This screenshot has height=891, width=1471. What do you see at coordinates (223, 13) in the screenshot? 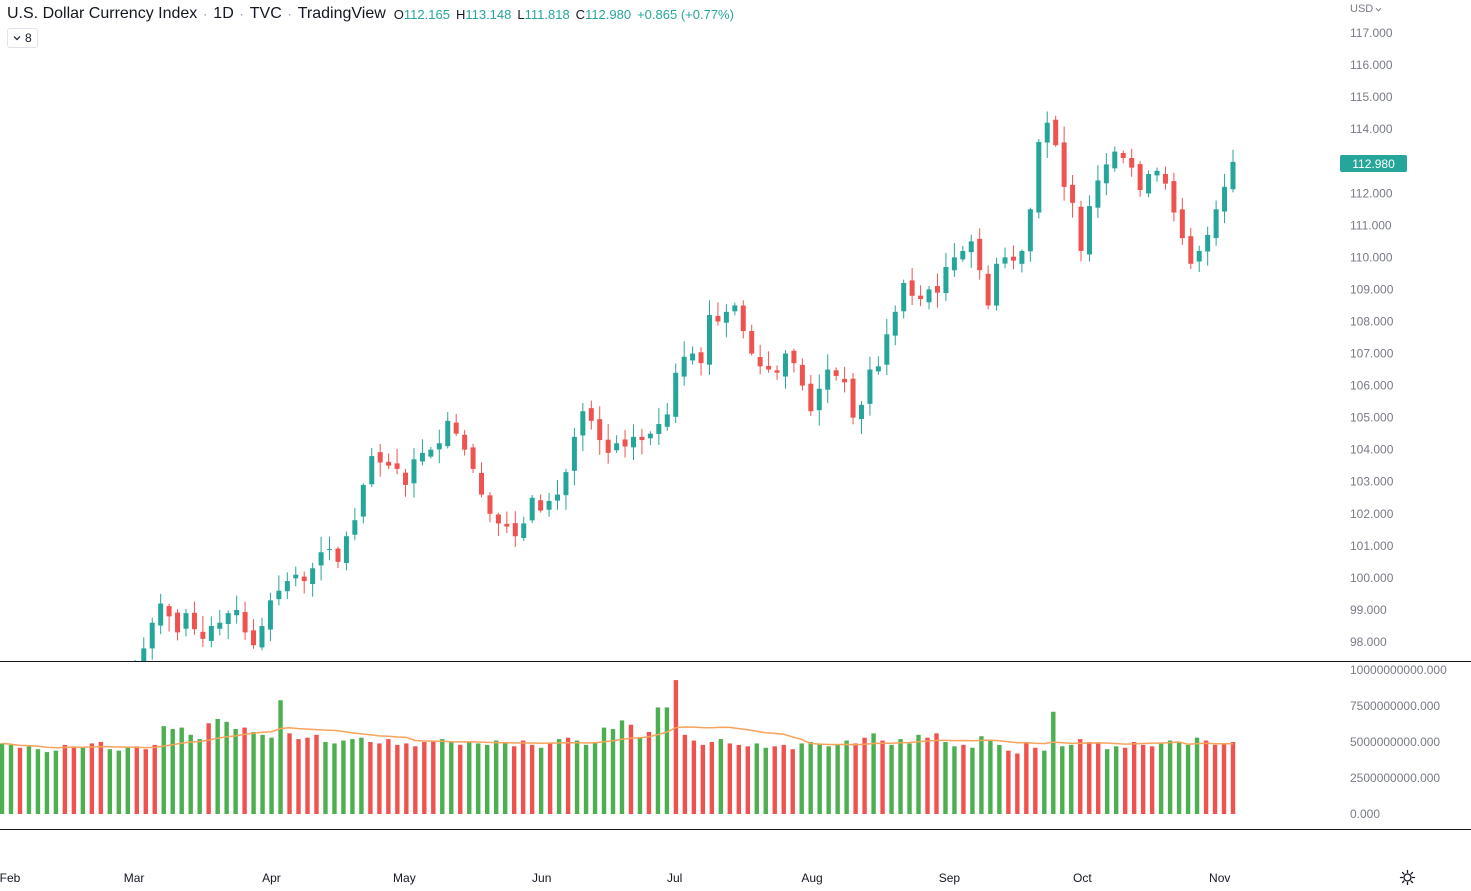
I see `interval-label: 1D` at bounding box center [223, 13].